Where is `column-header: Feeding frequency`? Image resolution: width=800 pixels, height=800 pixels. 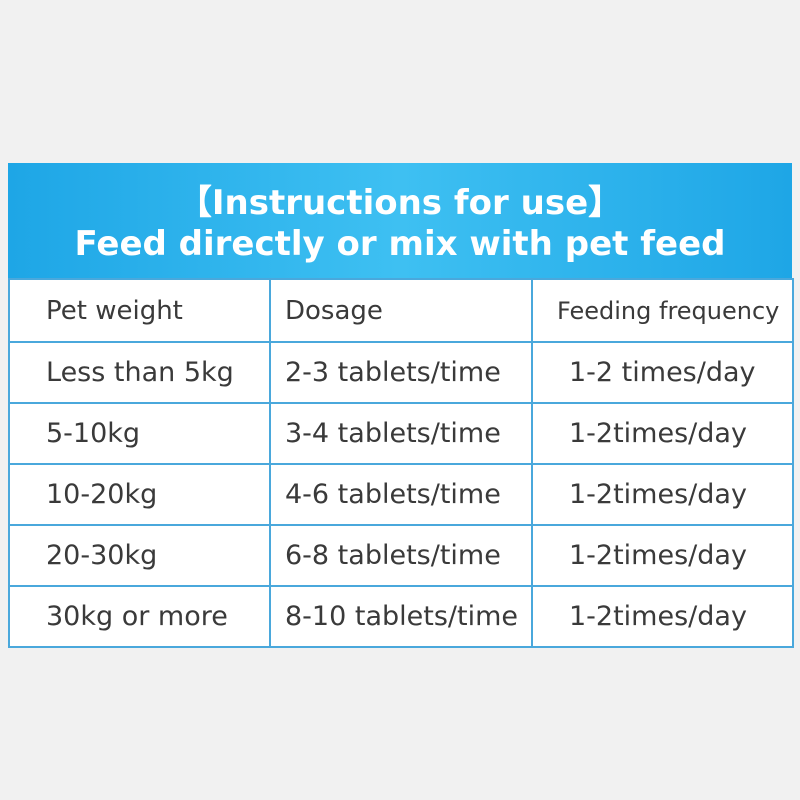 column-header: Feeding frequency is located at coordinates (662, 310).